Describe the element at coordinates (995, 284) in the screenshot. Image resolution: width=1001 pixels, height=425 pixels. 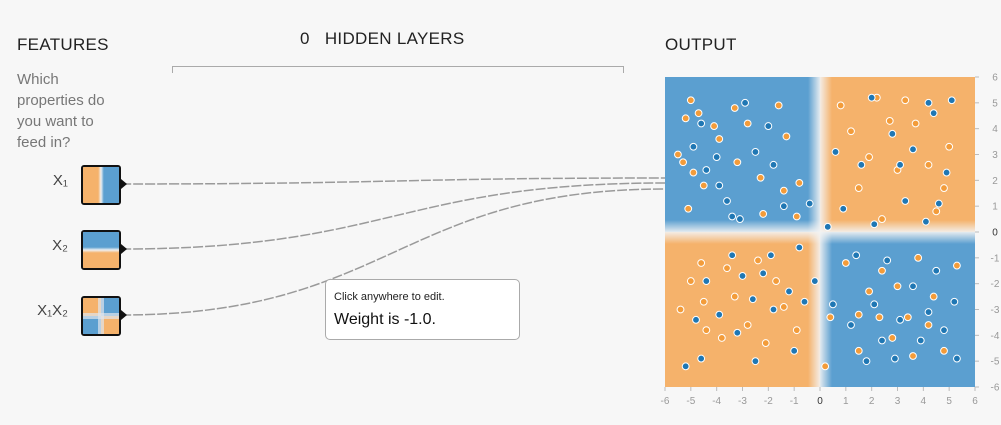
I see `y-tick-label: -2` at that location.